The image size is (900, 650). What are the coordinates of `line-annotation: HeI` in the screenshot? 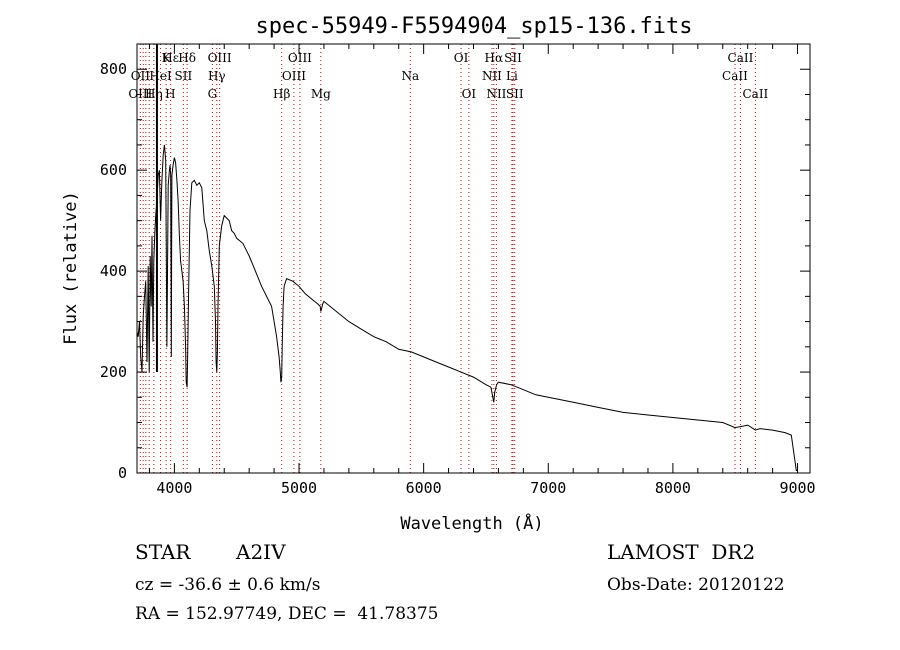 It's located at (160, 76).